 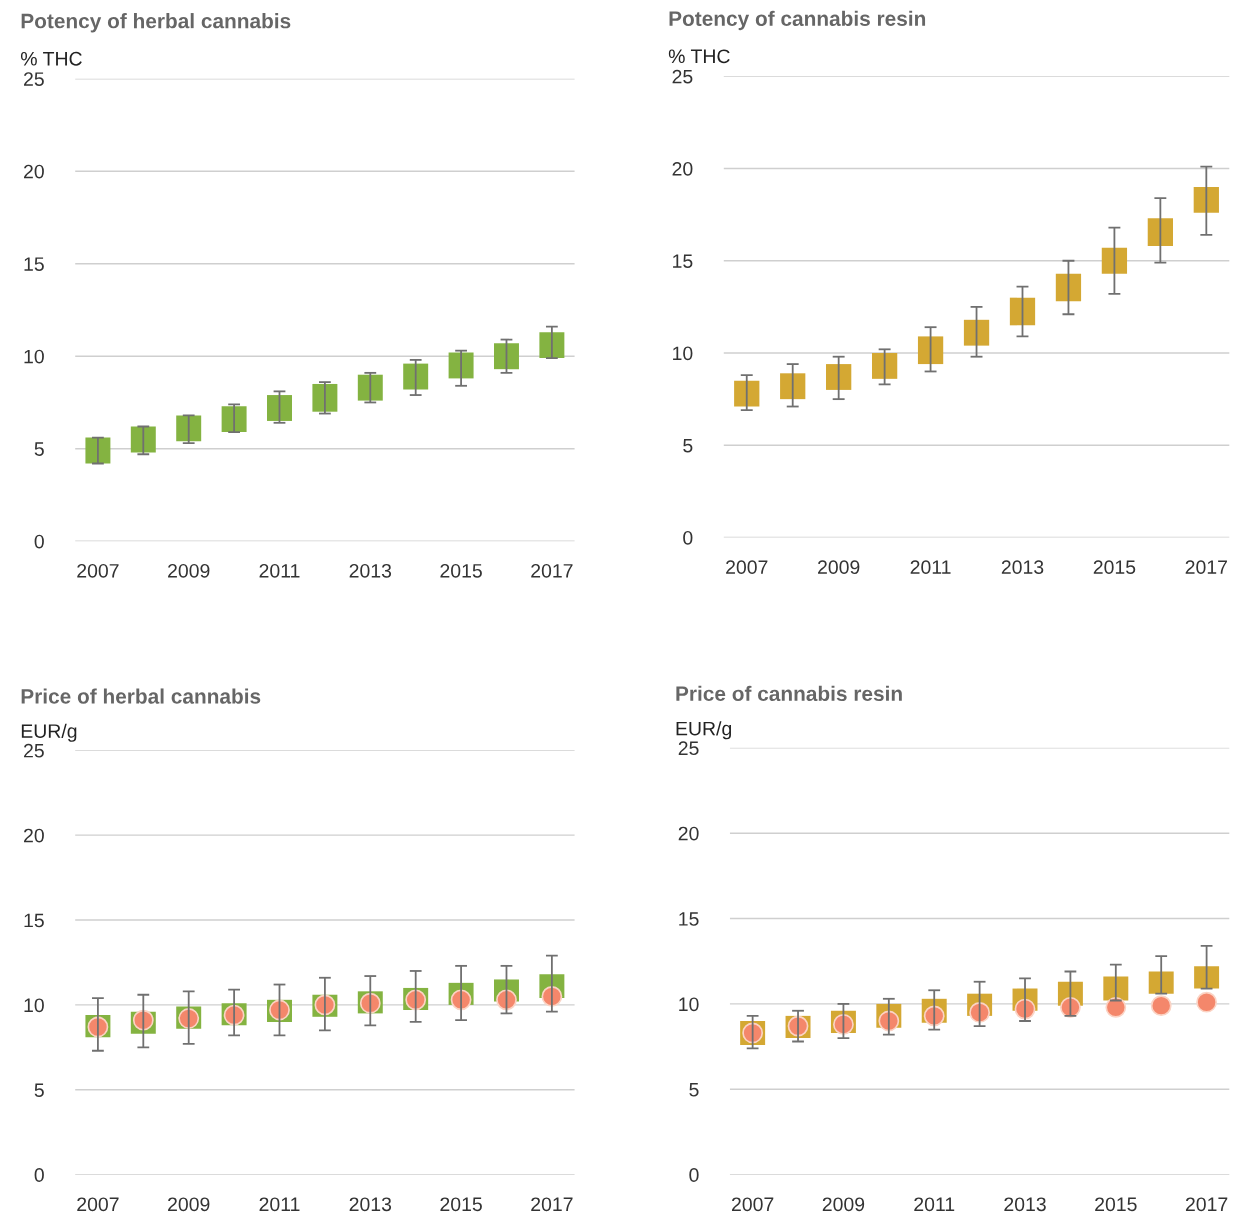 I want to click on chart-title: Potency of cannabis resin, so click(x=797, y=20).